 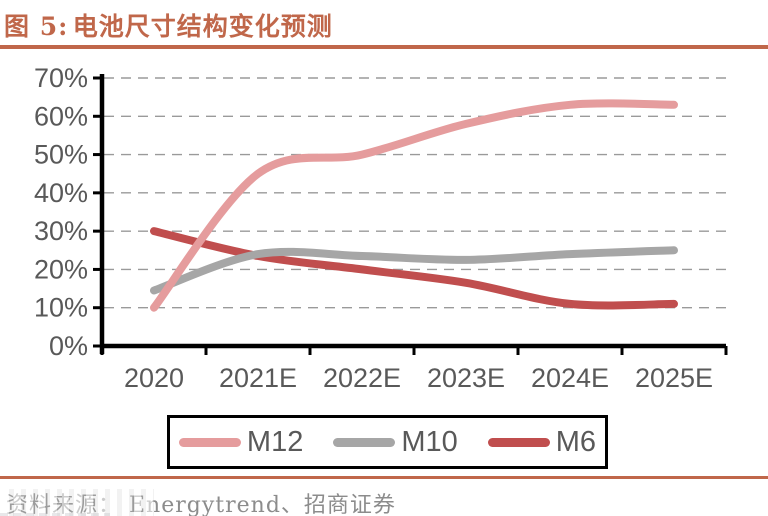 What do you see at coordinates (466, 378) in the screenshot?
I see `svg-text: 2023E` at bounding box center [466, 378].